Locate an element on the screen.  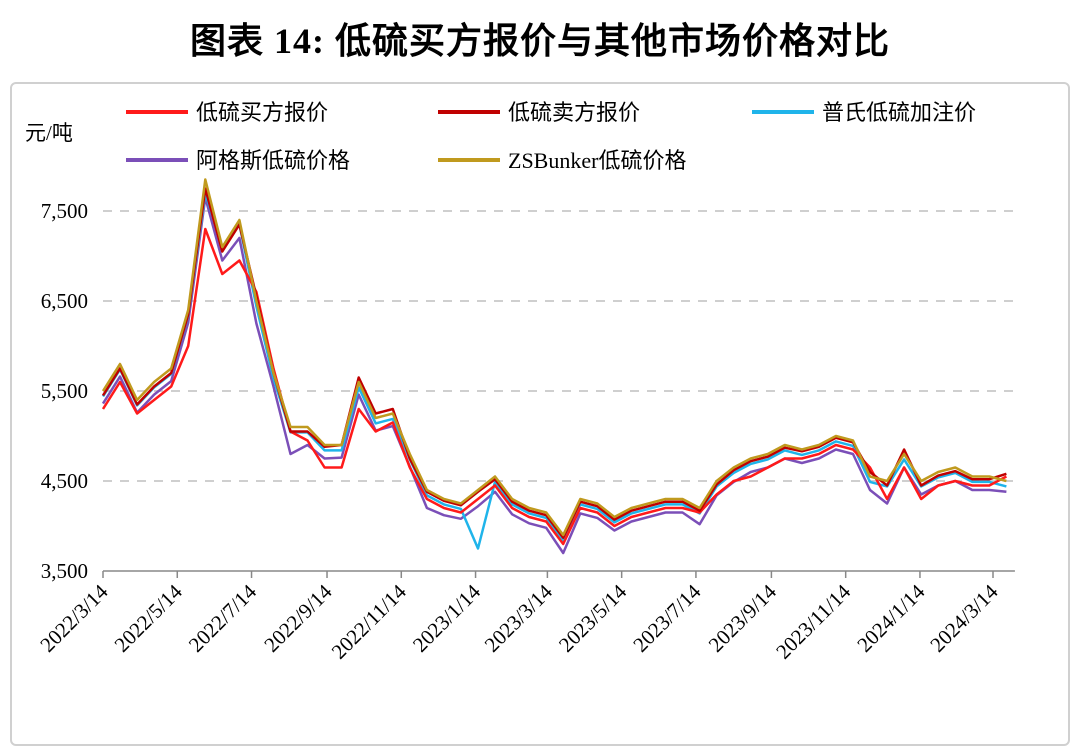
x-tick-label: 2022/3/14 is located at coordinates (74, 618).